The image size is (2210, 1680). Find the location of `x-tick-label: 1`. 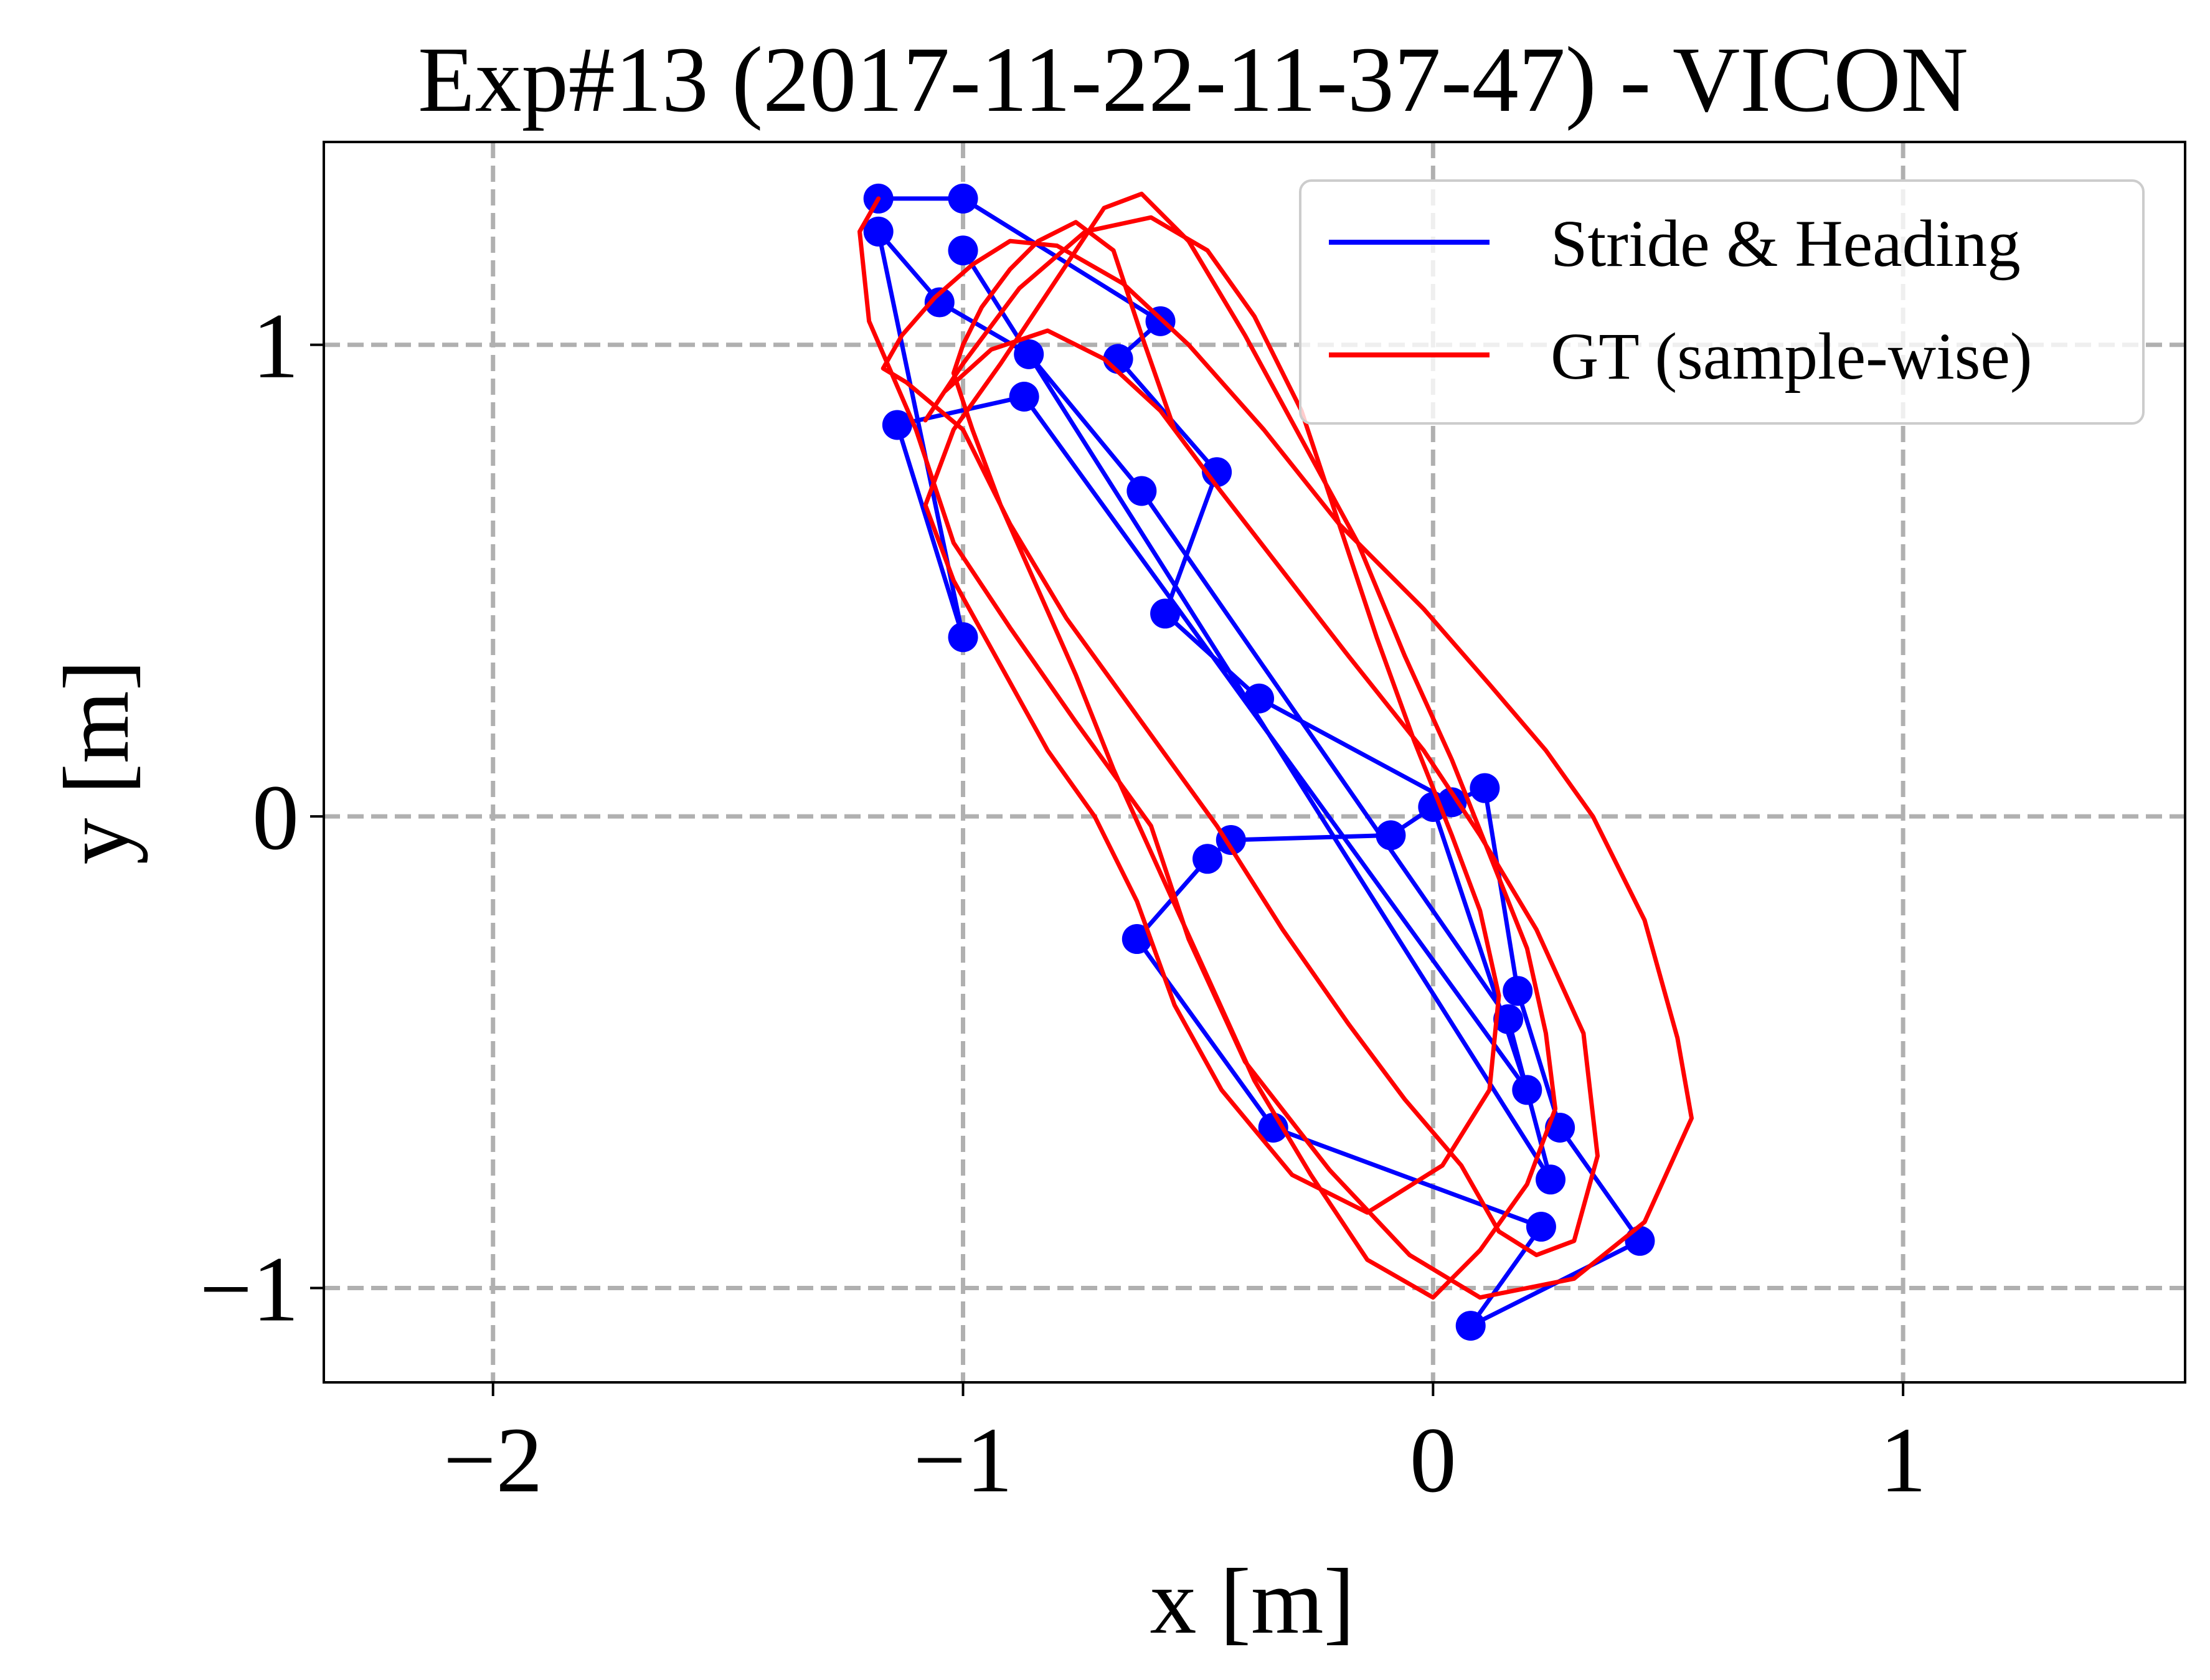

x-tick-label: 1 is located at coordinates (1903, 1460).